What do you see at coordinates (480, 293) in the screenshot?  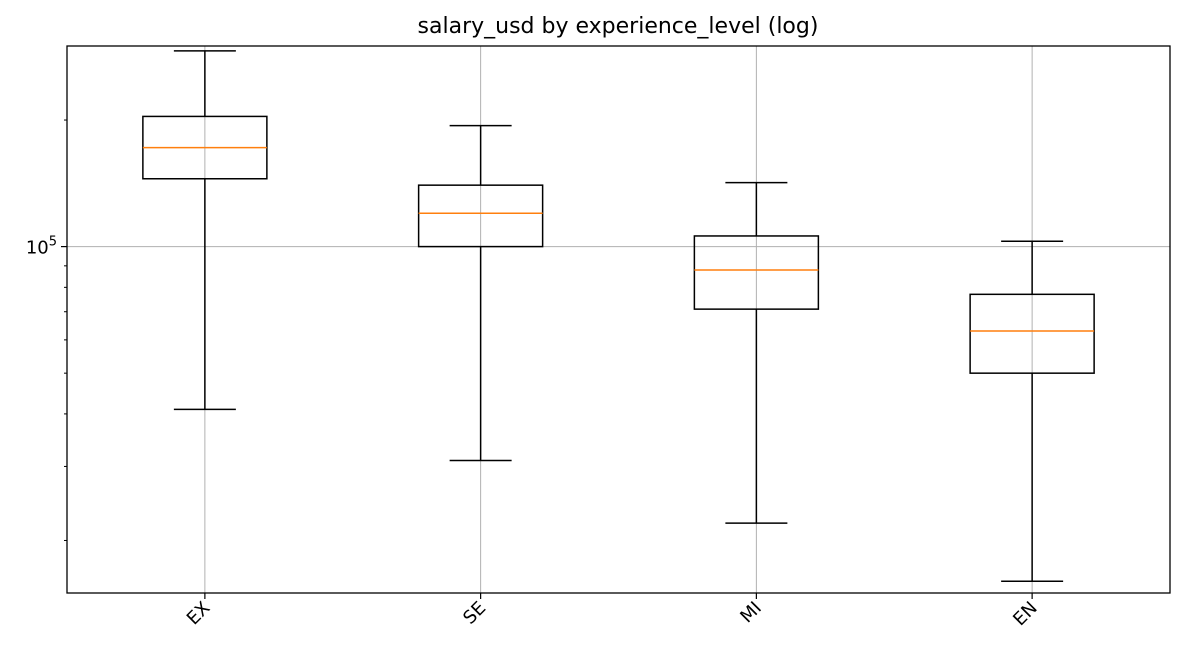 I see `box-se` at bounding box center [480, 293].